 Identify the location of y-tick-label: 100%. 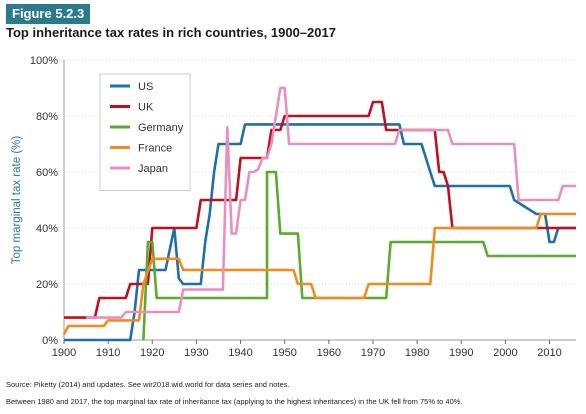
(44, 61).